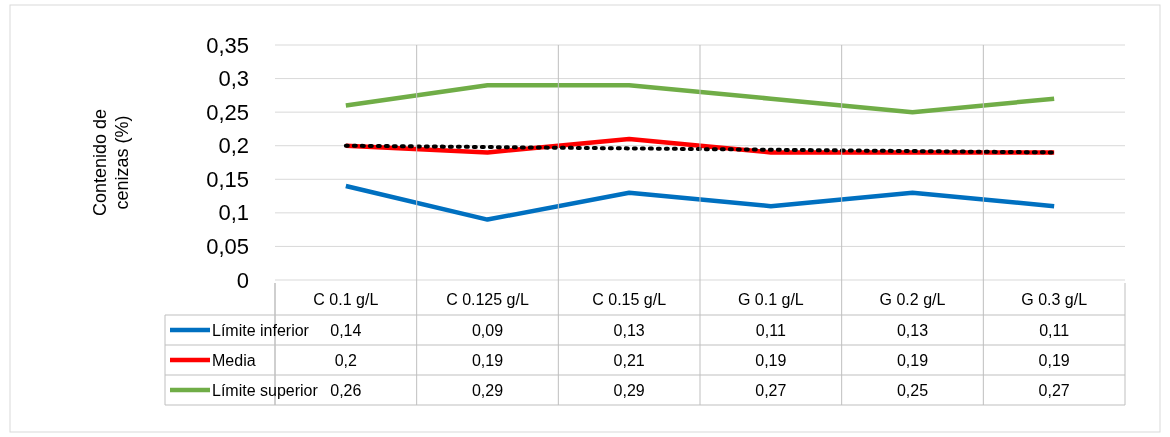  I want to click on y-tick-label: 0,05, so click(227, 246).